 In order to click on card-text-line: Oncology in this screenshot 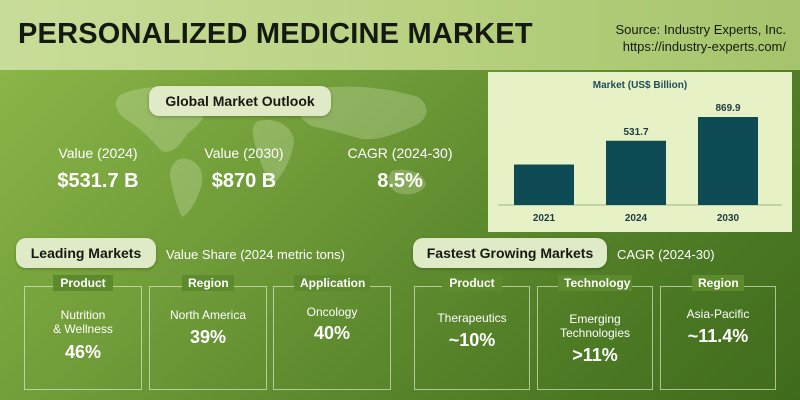, I will do `click(332, 312)`.